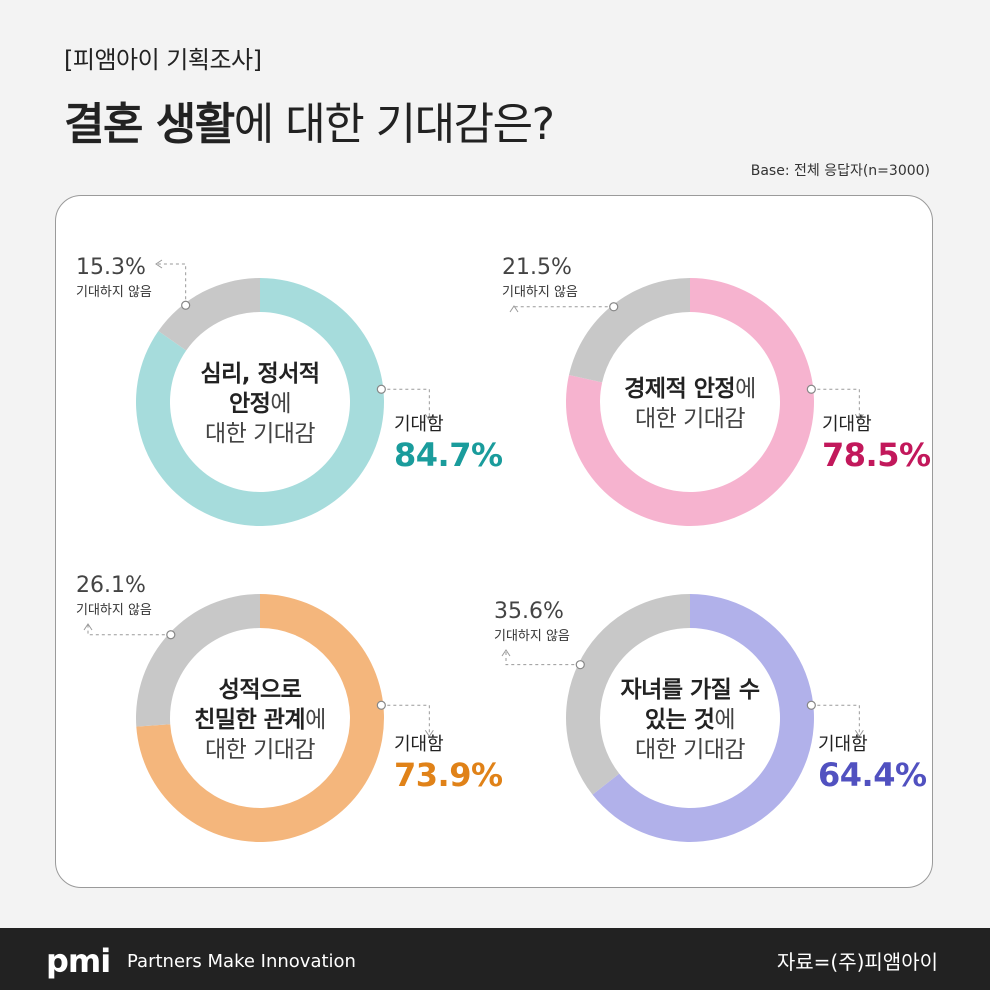 This screenshot has height=990, width=990. Describe the element at coordinates (495, 959) in the screenshot. I see `footer-bar: pmi Partners Make Innovation 자료=(주)피앰아이` at that location.